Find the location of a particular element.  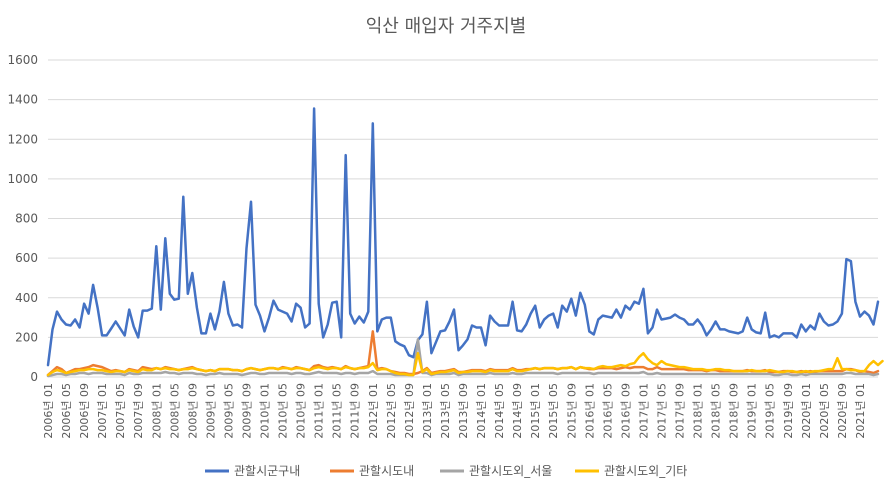

x-tick-label: 2007년 05 is located at coordinates (120, 411).